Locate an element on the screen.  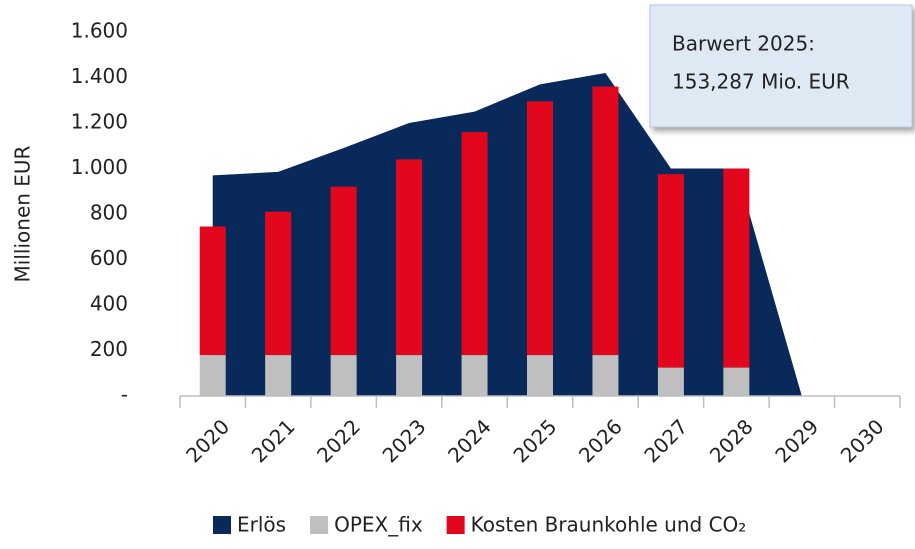
annotation-box is located at coordinates (781, 66).